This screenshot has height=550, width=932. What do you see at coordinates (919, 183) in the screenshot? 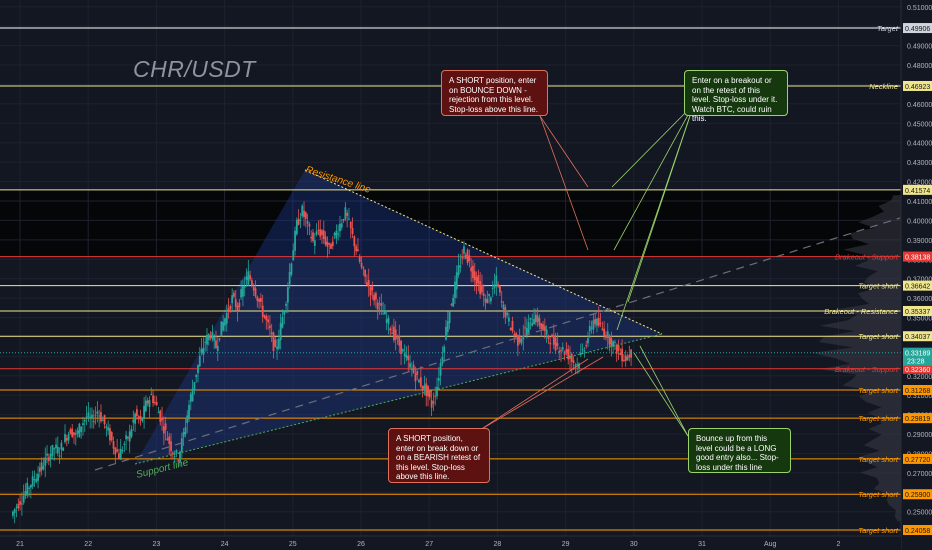
I see `price-tick-9: 0.42000` at bounding box center [919, 183].